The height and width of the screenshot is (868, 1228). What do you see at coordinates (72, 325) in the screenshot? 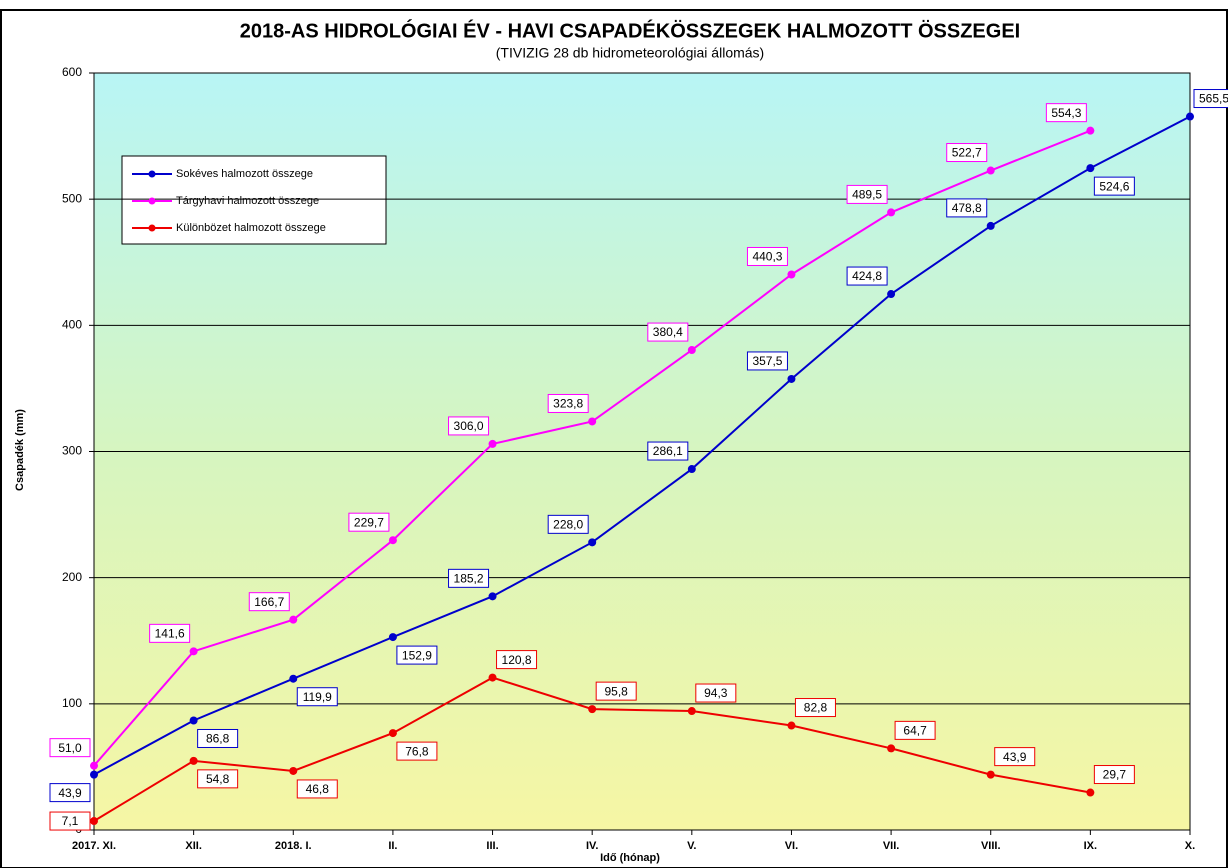
I see `y-tick-label: 400` at bounding box center [72, 325].